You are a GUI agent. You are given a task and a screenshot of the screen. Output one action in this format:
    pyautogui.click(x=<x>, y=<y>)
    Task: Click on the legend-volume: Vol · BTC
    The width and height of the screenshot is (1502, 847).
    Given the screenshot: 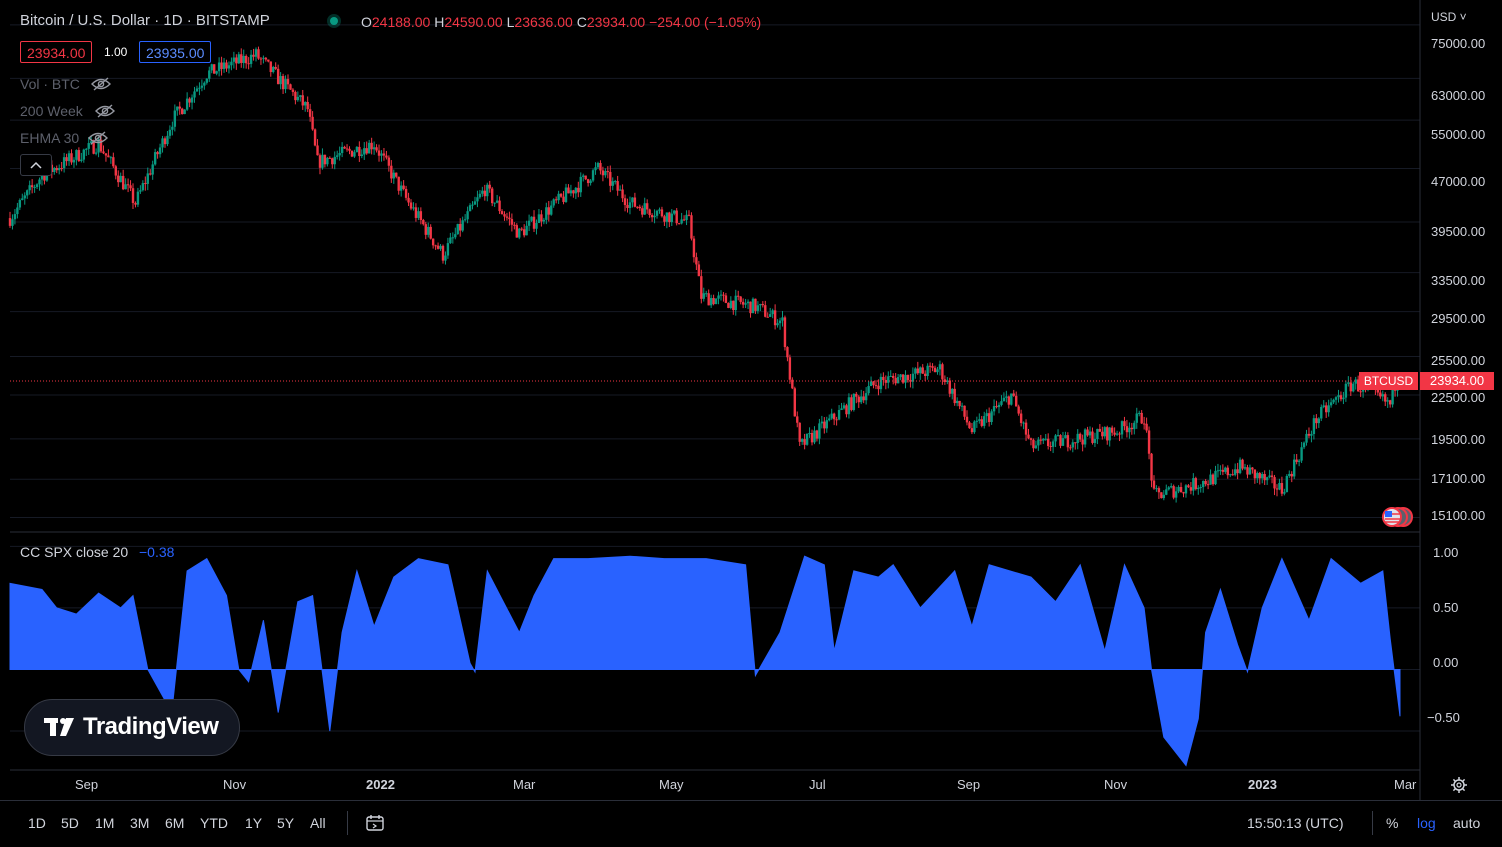 What is the action you would take?
    pyautogui.click(x=50, y=84)
    